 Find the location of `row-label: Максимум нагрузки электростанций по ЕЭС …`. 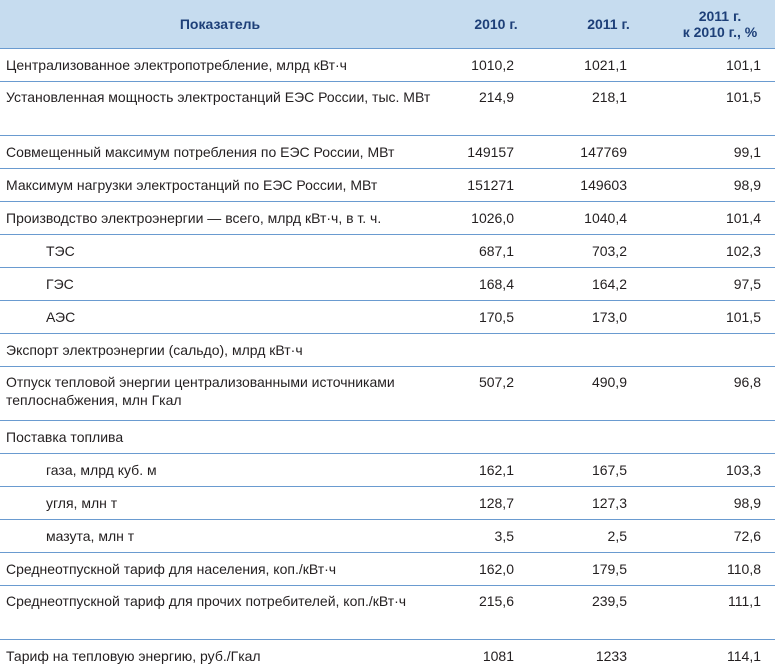

row-label: Максимум нагрузки электростанций по ЕЭС … is located at coordinates (220, 185).